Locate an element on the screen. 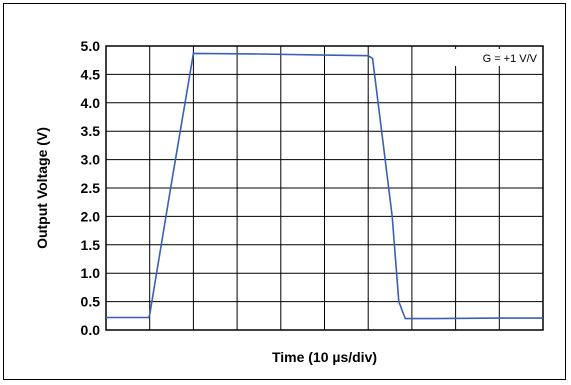 The width and height of the screenshot is (571, 385). x-axis-title: Time (10 µs/div) is located at coordinates (324, 357).